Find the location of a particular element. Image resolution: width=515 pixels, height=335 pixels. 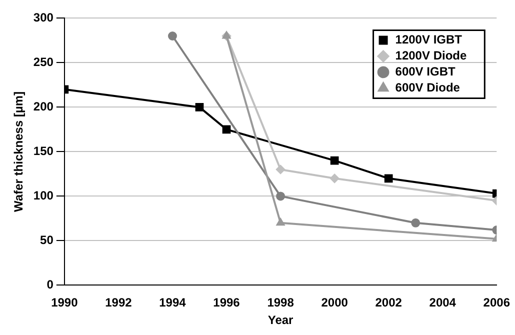

x-tick-label: 2004 is located at coordinates (442, 303).